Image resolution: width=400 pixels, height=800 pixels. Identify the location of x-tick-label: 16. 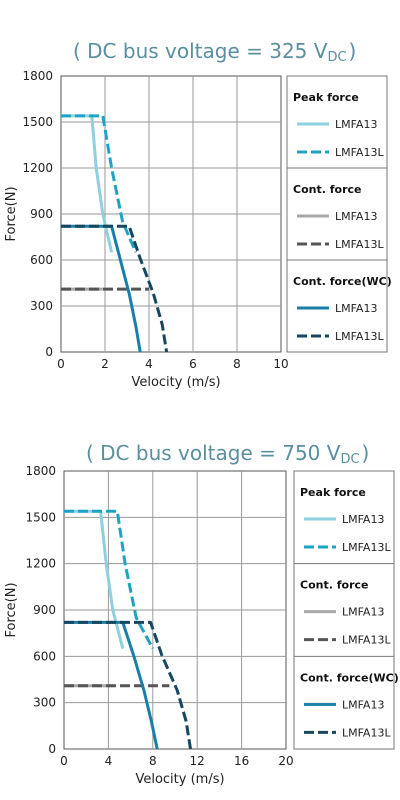
(241, 761).